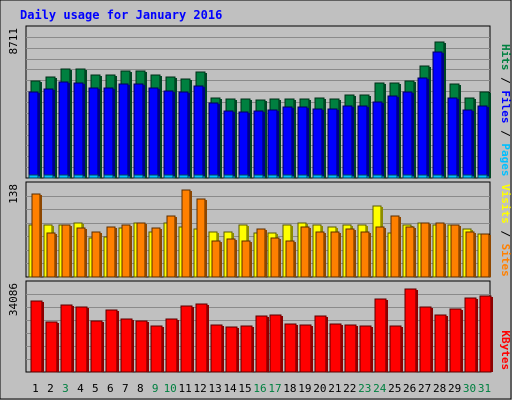 The image size is (512, 400). What do you see at coordinates (80, 388) in the screenshot?
I see `x-label-day-4: 4` at bounding box center [80, 388].